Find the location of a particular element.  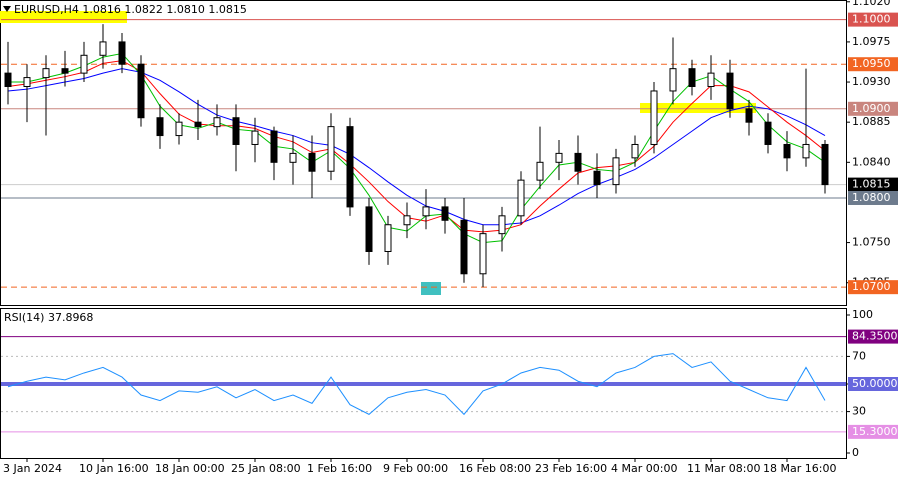

level-label: 1.1000 is located at coordinates (871, 19).